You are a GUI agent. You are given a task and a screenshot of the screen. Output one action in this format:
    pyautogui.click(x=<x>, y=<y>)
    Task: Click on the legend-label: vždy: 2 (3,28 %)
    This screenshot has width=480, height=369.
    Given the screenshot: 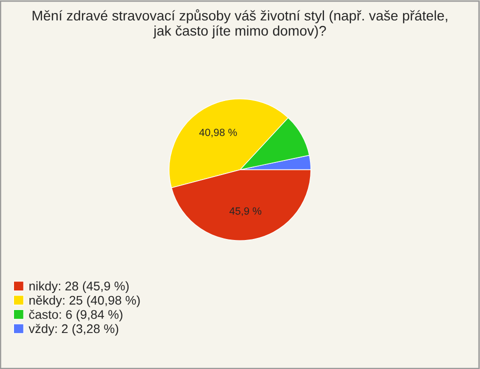 What is the action you would take?
    pyautogui.click(x=73, y=330)
    